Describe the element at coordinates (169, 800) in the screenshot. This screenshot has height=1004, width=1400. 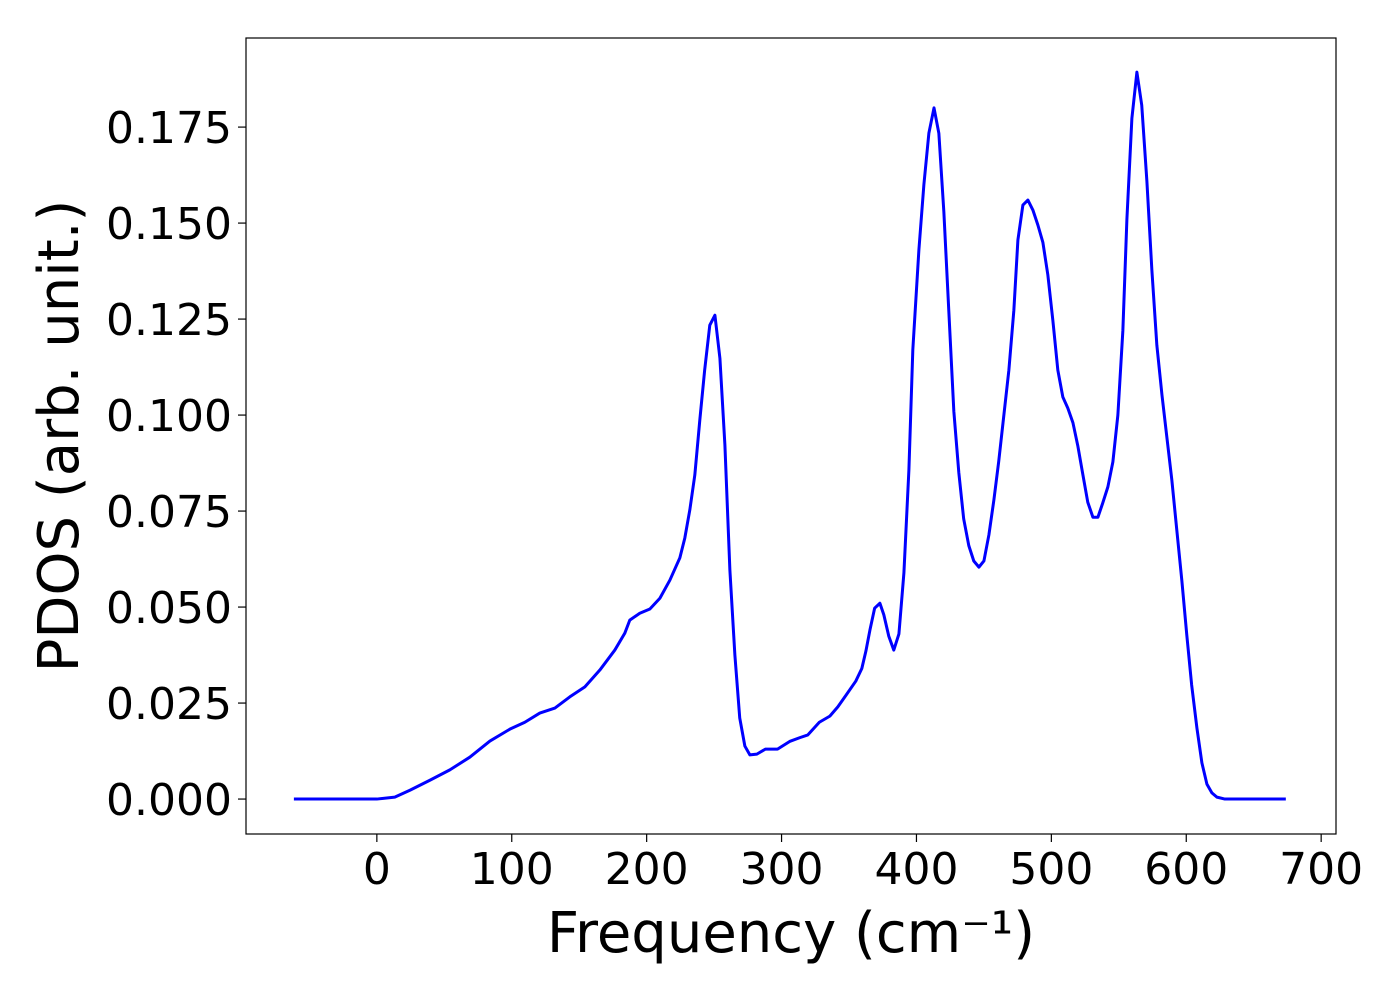
I see `y-tick-label: 0.000` at that location.